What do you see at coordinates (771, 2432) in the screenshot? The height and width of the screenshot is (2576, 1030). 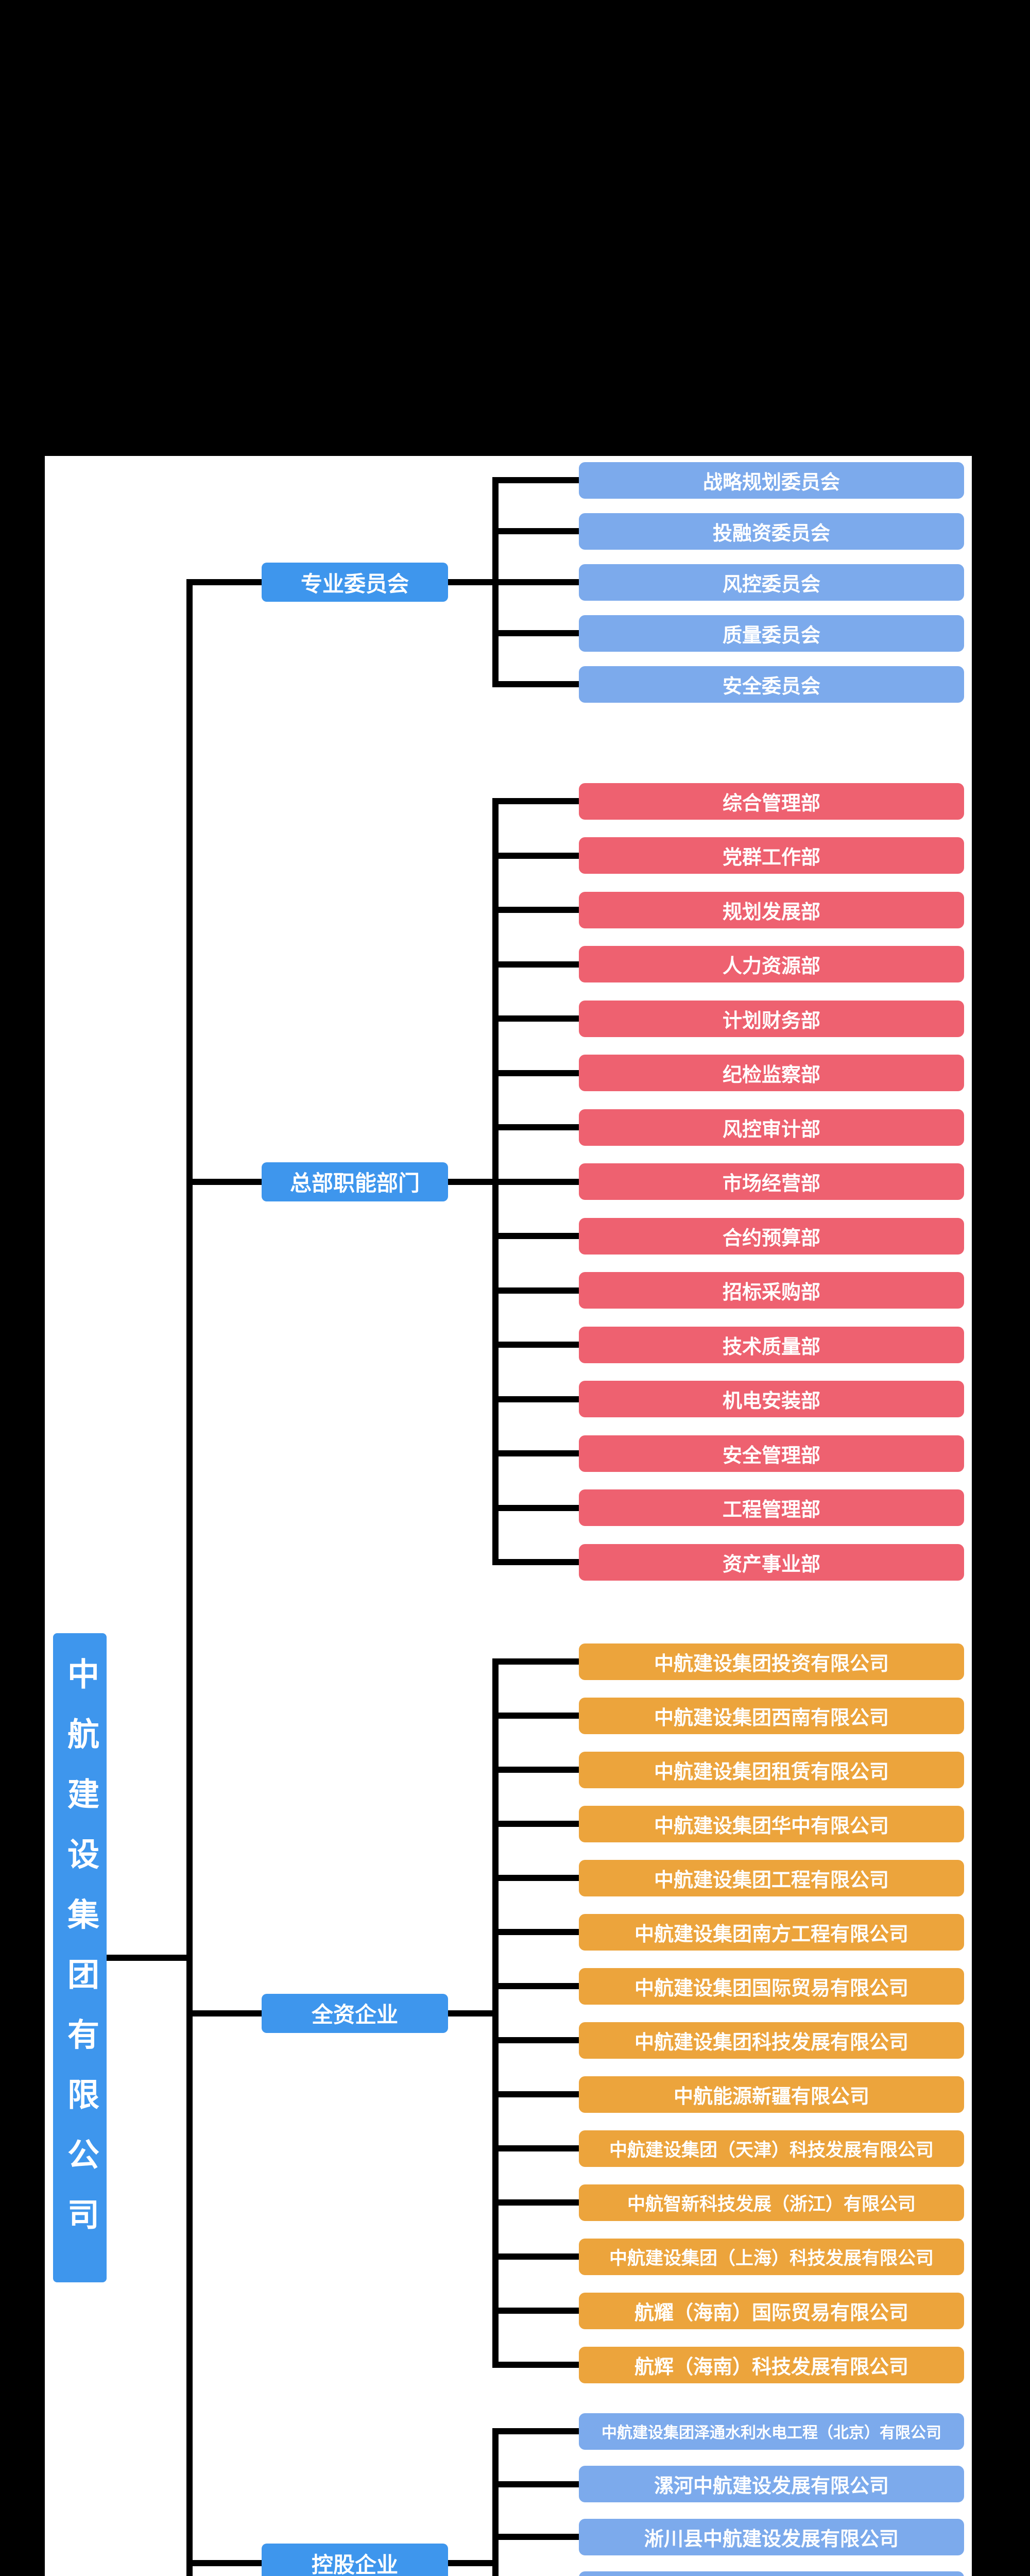 I see `org-node: 中航建设集团泽通水利水电工程（北京）有限公司` at bounding box center [771, 2432].